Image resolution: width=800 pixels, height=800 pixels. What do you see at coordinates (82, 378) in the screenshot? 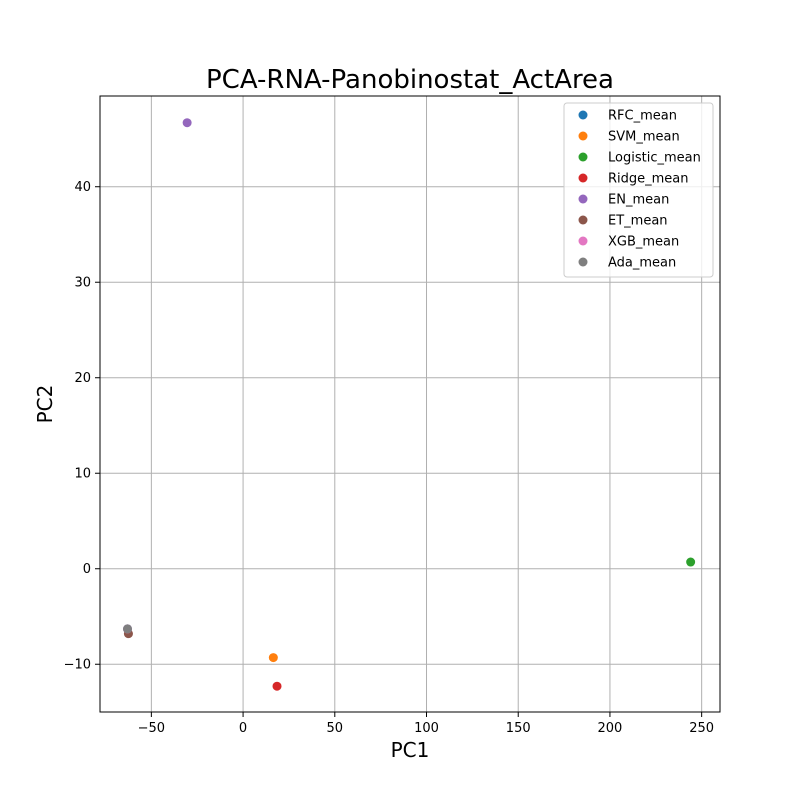
I see `y-tick-label: 20` at bounding box center [82, 378].